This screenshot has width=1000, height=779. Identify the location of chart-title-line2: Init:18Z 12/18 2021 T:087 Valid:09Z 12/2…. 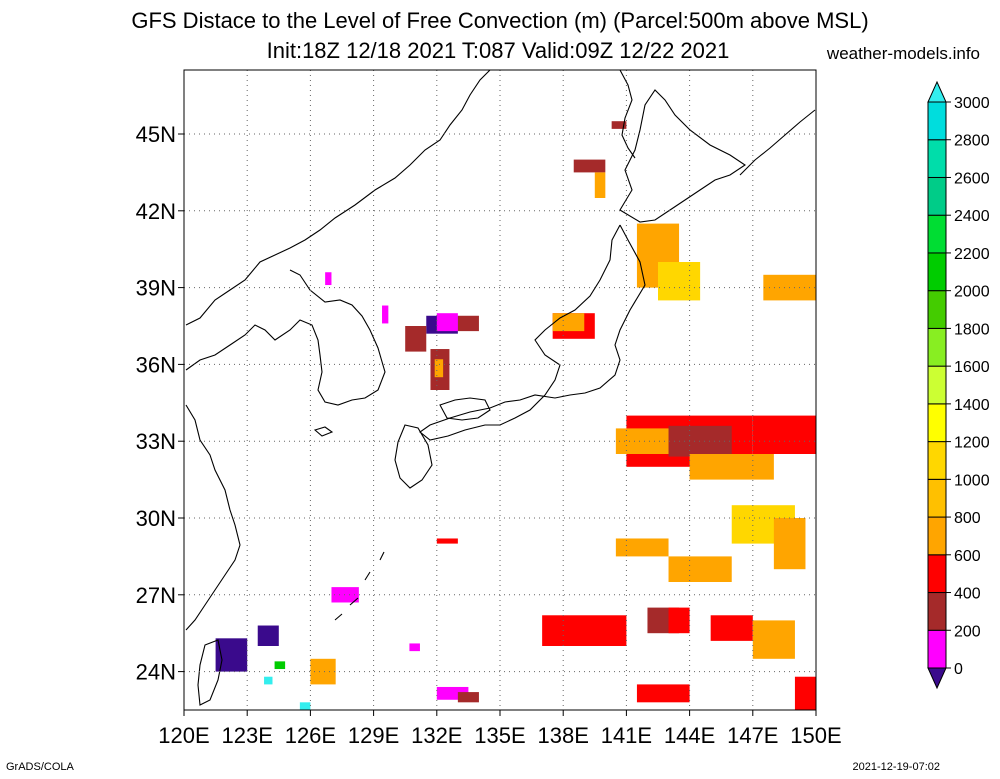
(498, 50).